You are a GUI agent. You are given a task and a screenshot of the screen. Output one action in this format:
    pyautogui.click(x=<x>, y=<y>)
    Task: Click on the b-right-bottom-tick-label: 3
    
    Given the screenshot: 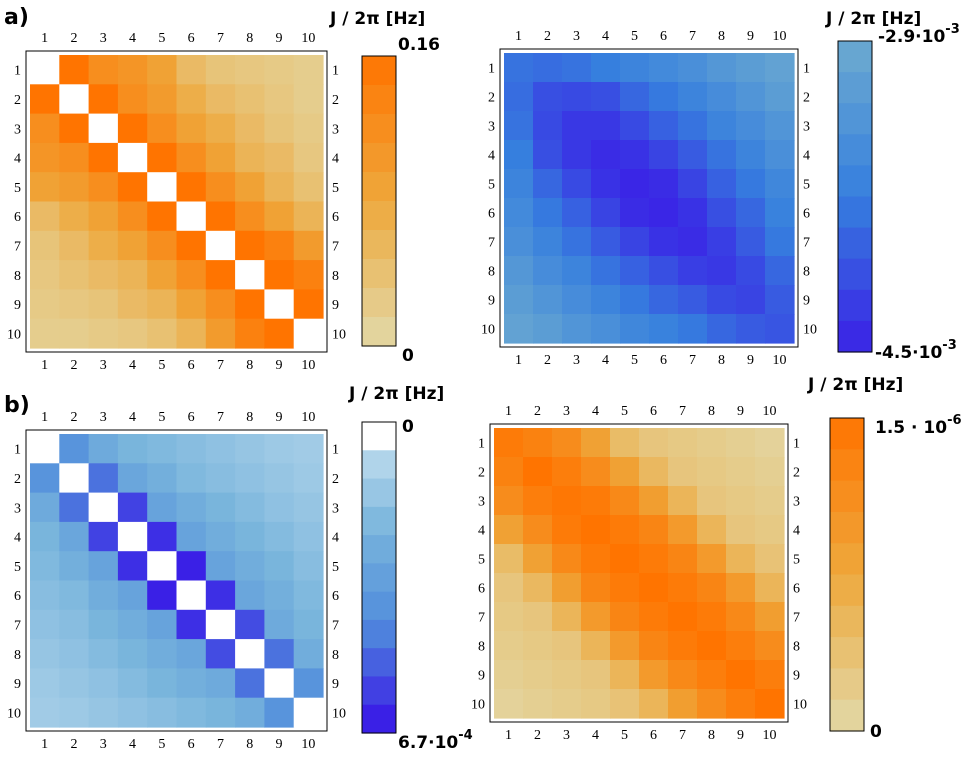 What is the action you would take?
    pyautogui.click(x=566, y=735)
    